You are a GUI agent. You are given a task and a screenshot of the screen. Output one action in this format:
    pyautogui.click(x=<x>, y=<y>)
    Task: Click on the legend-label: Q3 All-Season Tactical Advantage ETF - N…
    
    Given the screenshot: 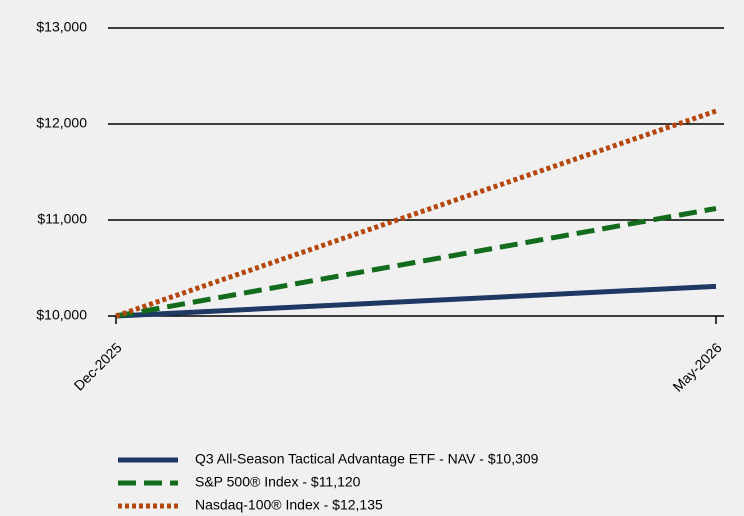 What is the action you would take?
    pyautogui.click(x=367, y=459)
    